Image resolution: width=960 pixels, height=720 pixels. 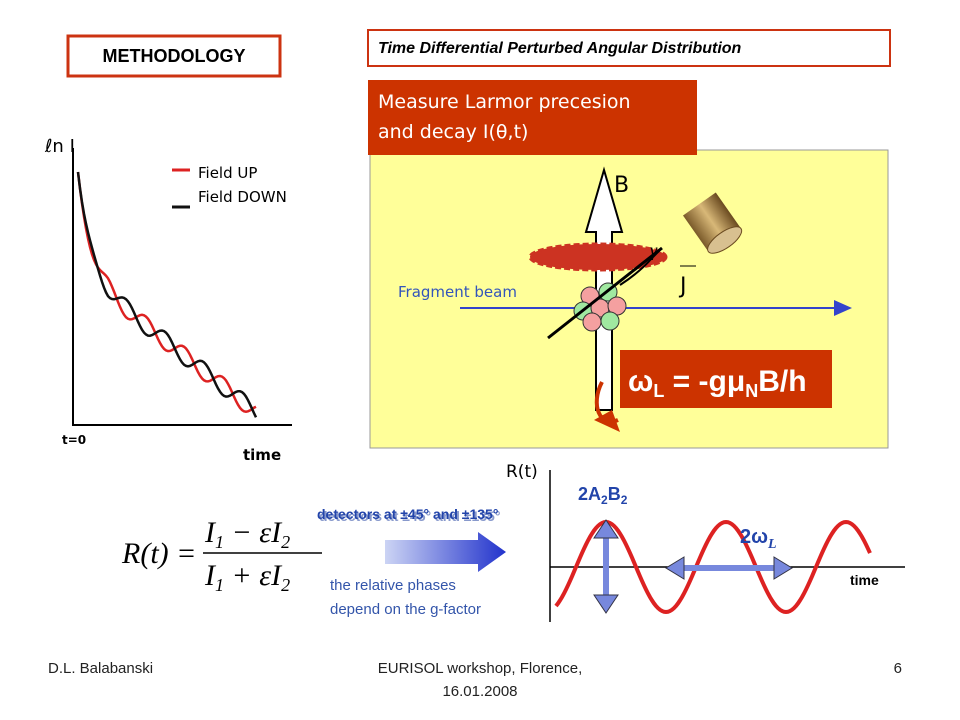 I want to click on denominator: I1 + εI2, so click(x=247, y=577).